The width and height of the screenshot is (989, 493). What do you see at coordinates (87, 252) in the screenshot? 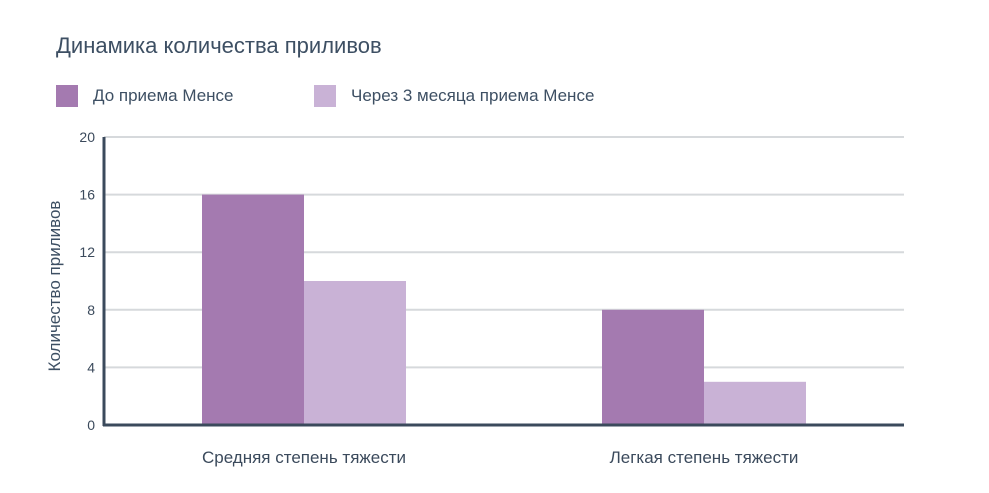
I see `y-tick-label: 12` at bounding box center [87, 252].